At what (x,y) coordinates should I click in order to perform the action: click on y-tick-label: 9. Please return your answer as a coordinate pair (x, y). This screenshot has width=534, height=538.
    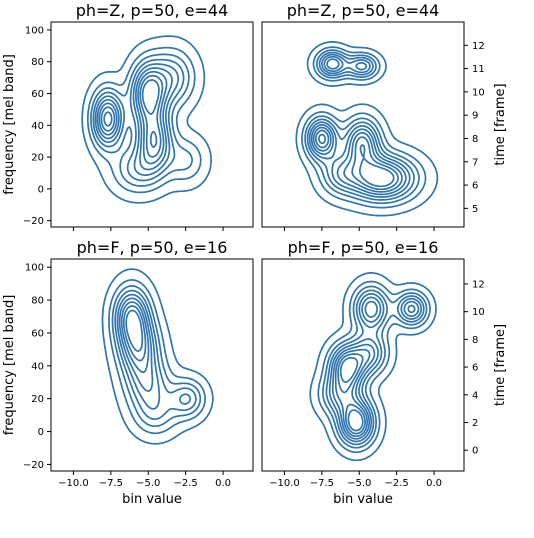
    Looking at the image, I should click on (475, 116).